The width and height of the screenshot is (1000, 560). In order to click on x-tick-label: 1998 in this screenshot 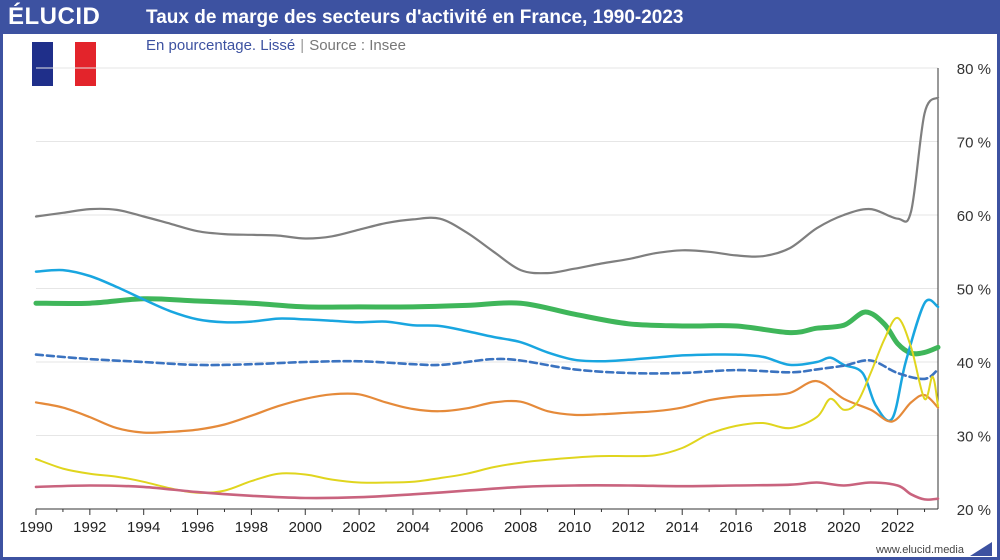, I will do `click(251, 527)`.